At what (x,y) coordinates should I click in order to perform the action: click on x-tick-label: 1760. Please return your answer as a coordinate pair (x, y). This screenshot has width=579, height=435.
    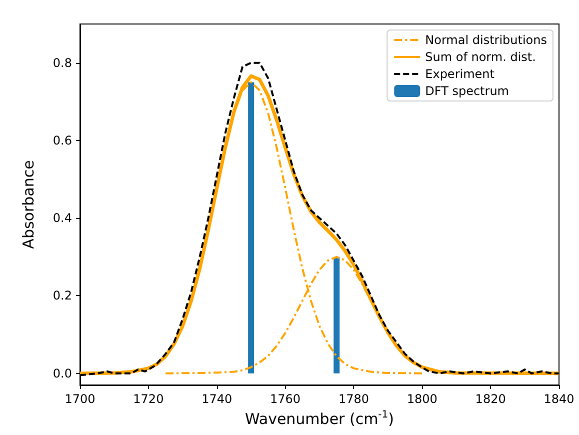
    Looking at the image, I should click on (285, 399).